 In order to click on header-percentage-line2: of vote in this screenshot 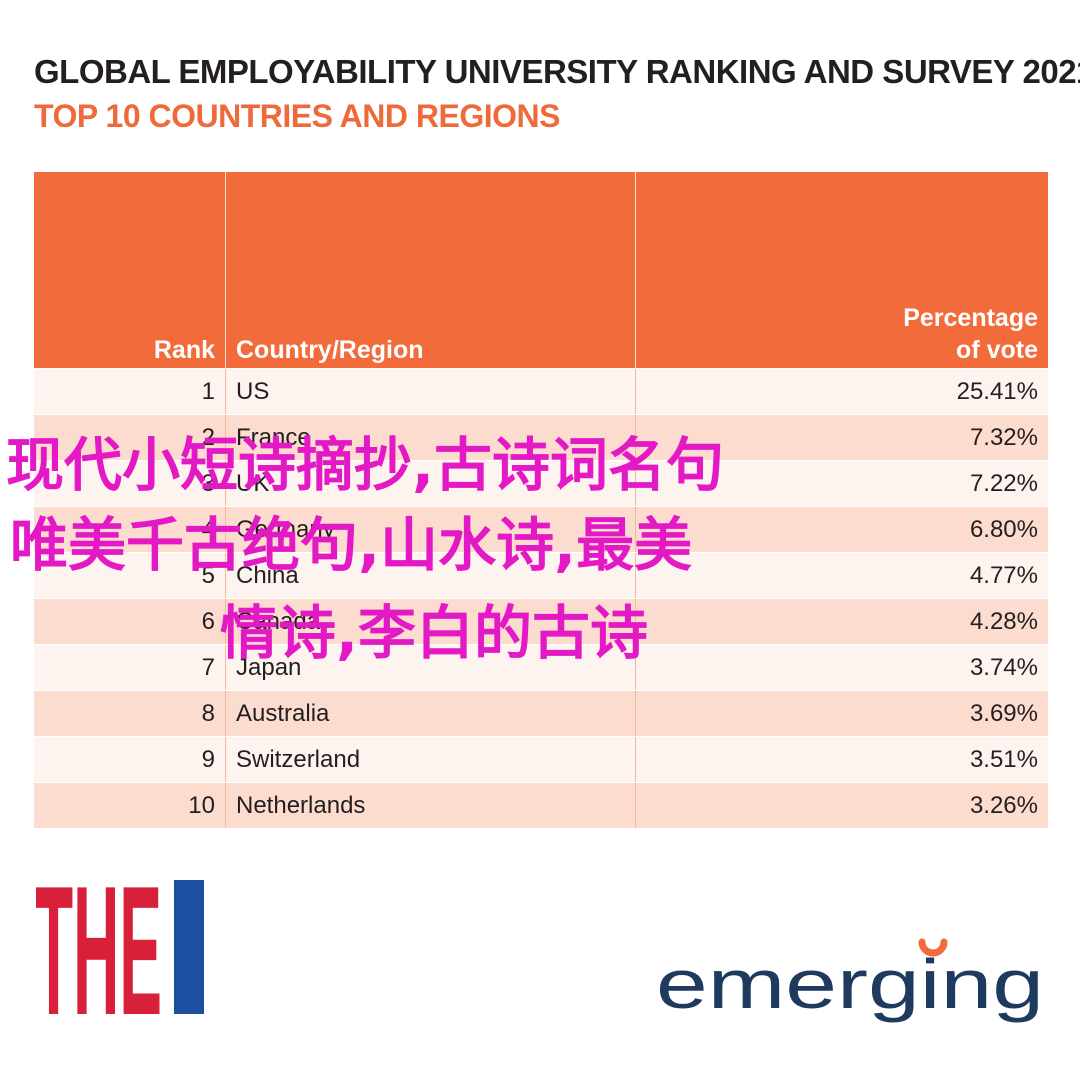, I will do `click(997, 350)`.